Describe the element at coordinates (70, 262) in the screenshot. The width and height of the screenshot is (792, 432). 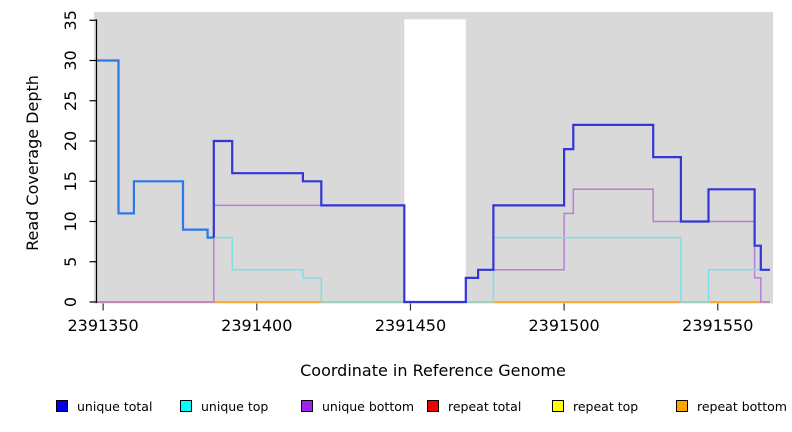
I see `y-tick-label: 5` at that location.